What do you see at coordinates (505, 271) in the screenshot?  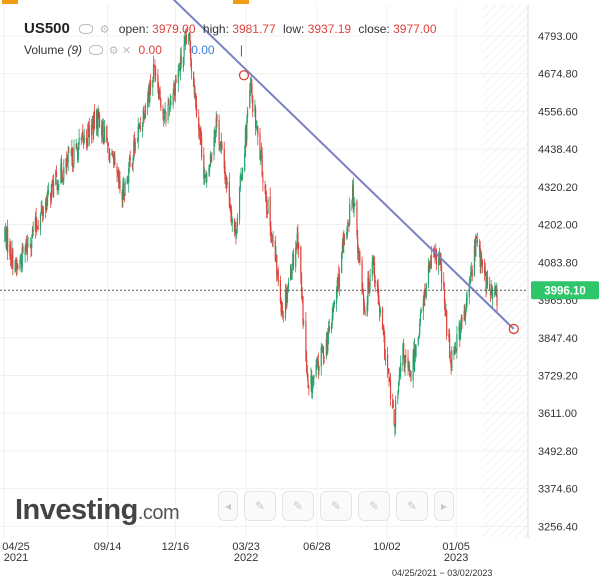 I see `forecast-region` at bounding box center [505, 271].